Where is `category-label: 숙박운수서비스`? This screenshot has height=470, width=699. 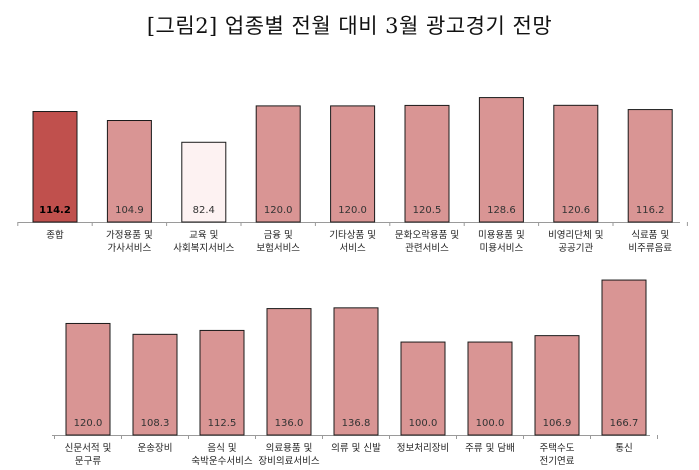
category-label: 숙박운수서비스 is located at coordinates (221, 461).